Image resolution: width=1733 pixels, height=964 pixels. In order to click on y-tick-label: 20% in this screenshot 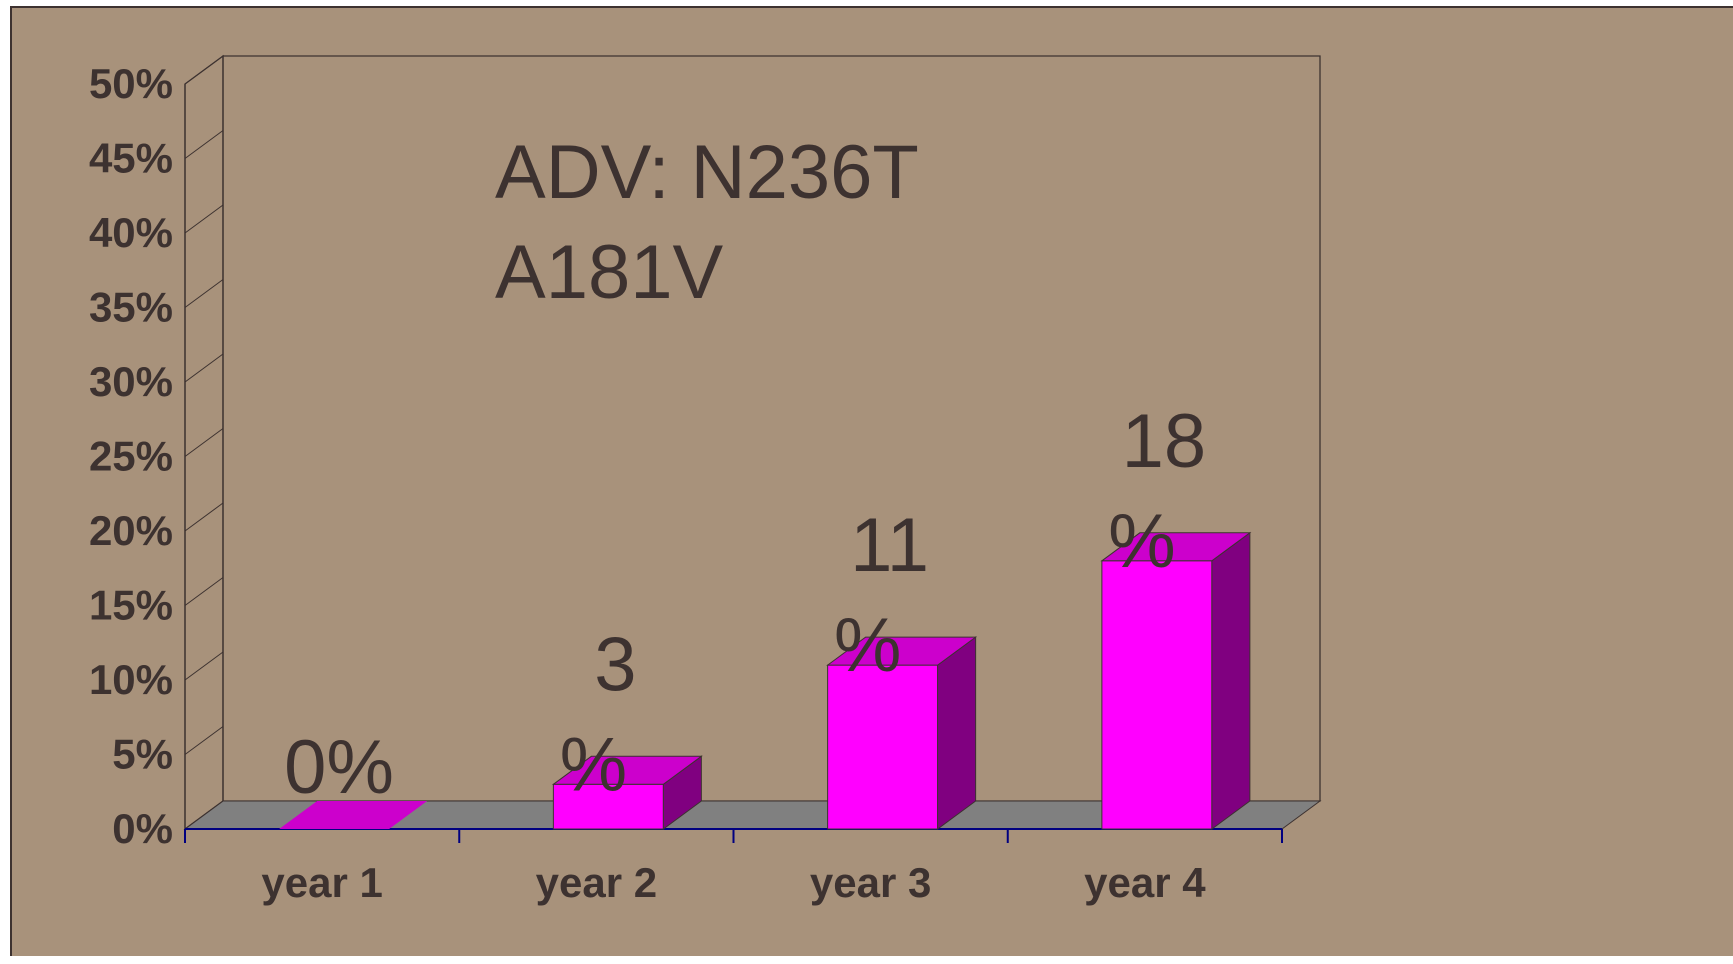, I will do `click(131, 530)`.